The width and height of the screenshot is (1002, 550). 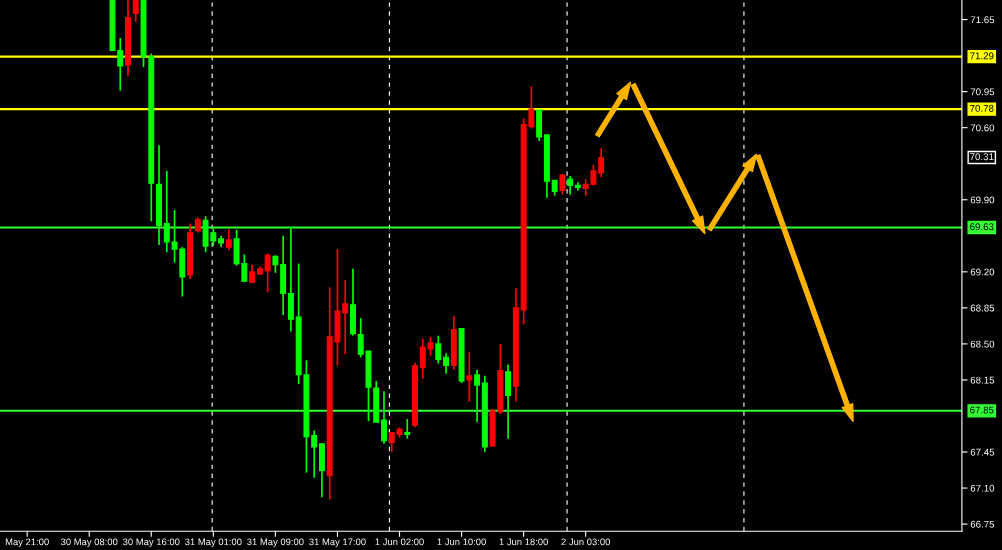 I want to click on text: 70.31, so click(x=982, y=157).